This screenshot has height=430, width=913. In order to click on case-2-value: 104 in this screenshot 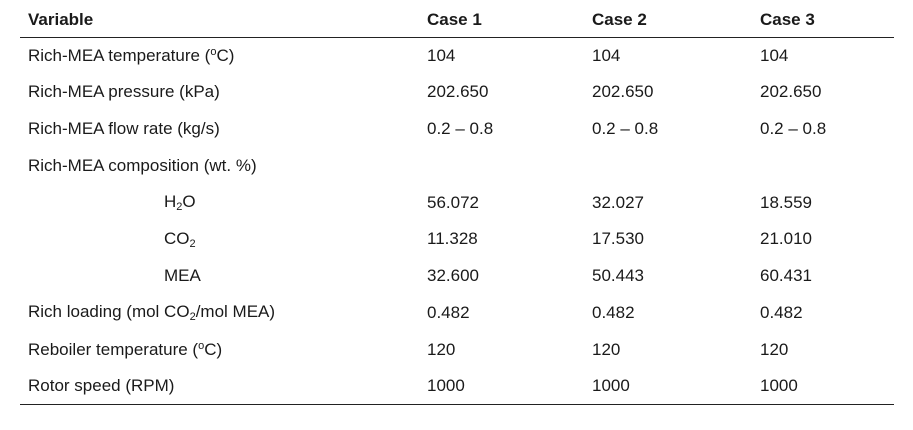, I will do `click(606, 55)`.